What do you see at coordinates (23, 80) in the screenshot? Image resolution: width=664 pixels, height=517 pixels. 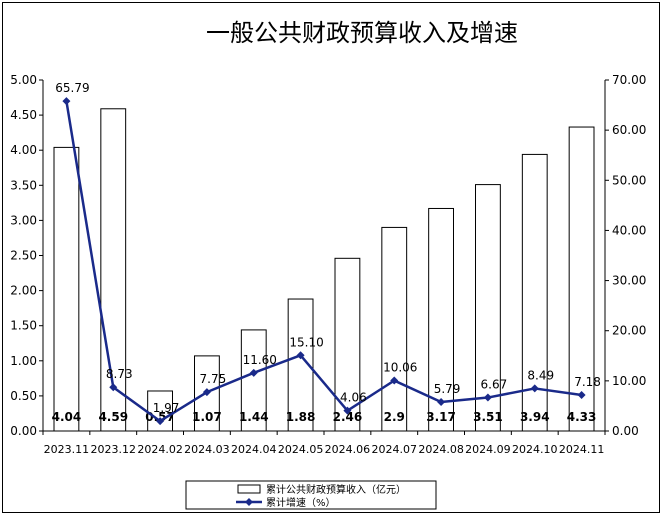 I see `y-left-tick-label: 5.00` at bounding box center [23, 80].